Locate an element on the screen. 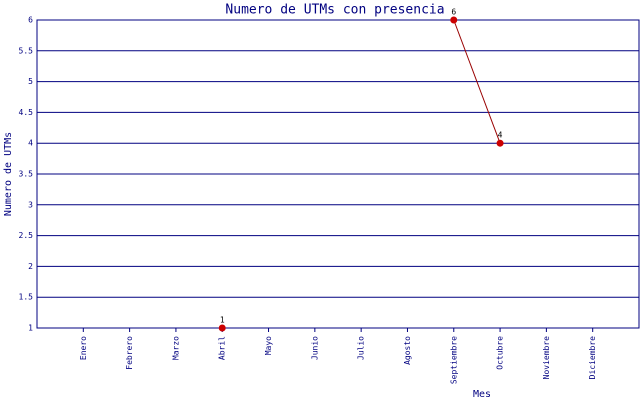 Image resolution: width=640 pixels, height=400 pixels. x-tick-label: Diciembre is located at coordinates (592, 358).